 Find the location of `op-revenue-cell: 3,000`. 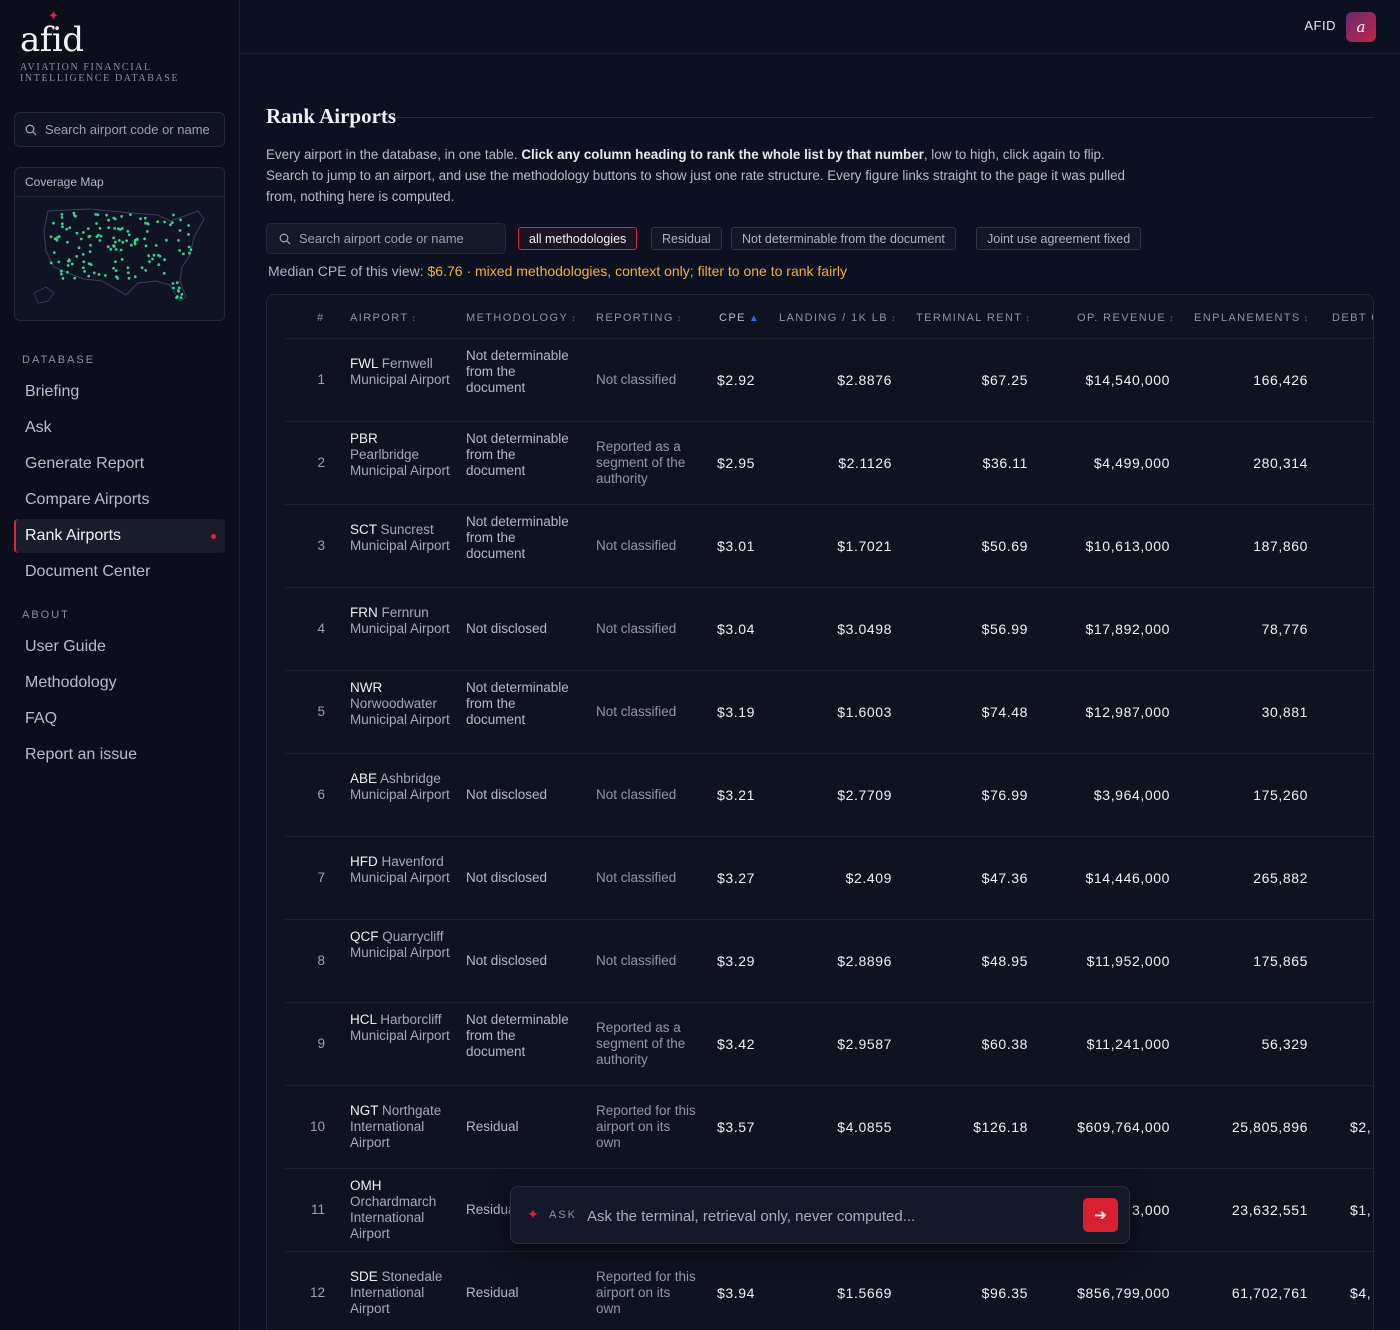

op-revenue-cell: 3,000 is located at coordinates (1150, 1210).